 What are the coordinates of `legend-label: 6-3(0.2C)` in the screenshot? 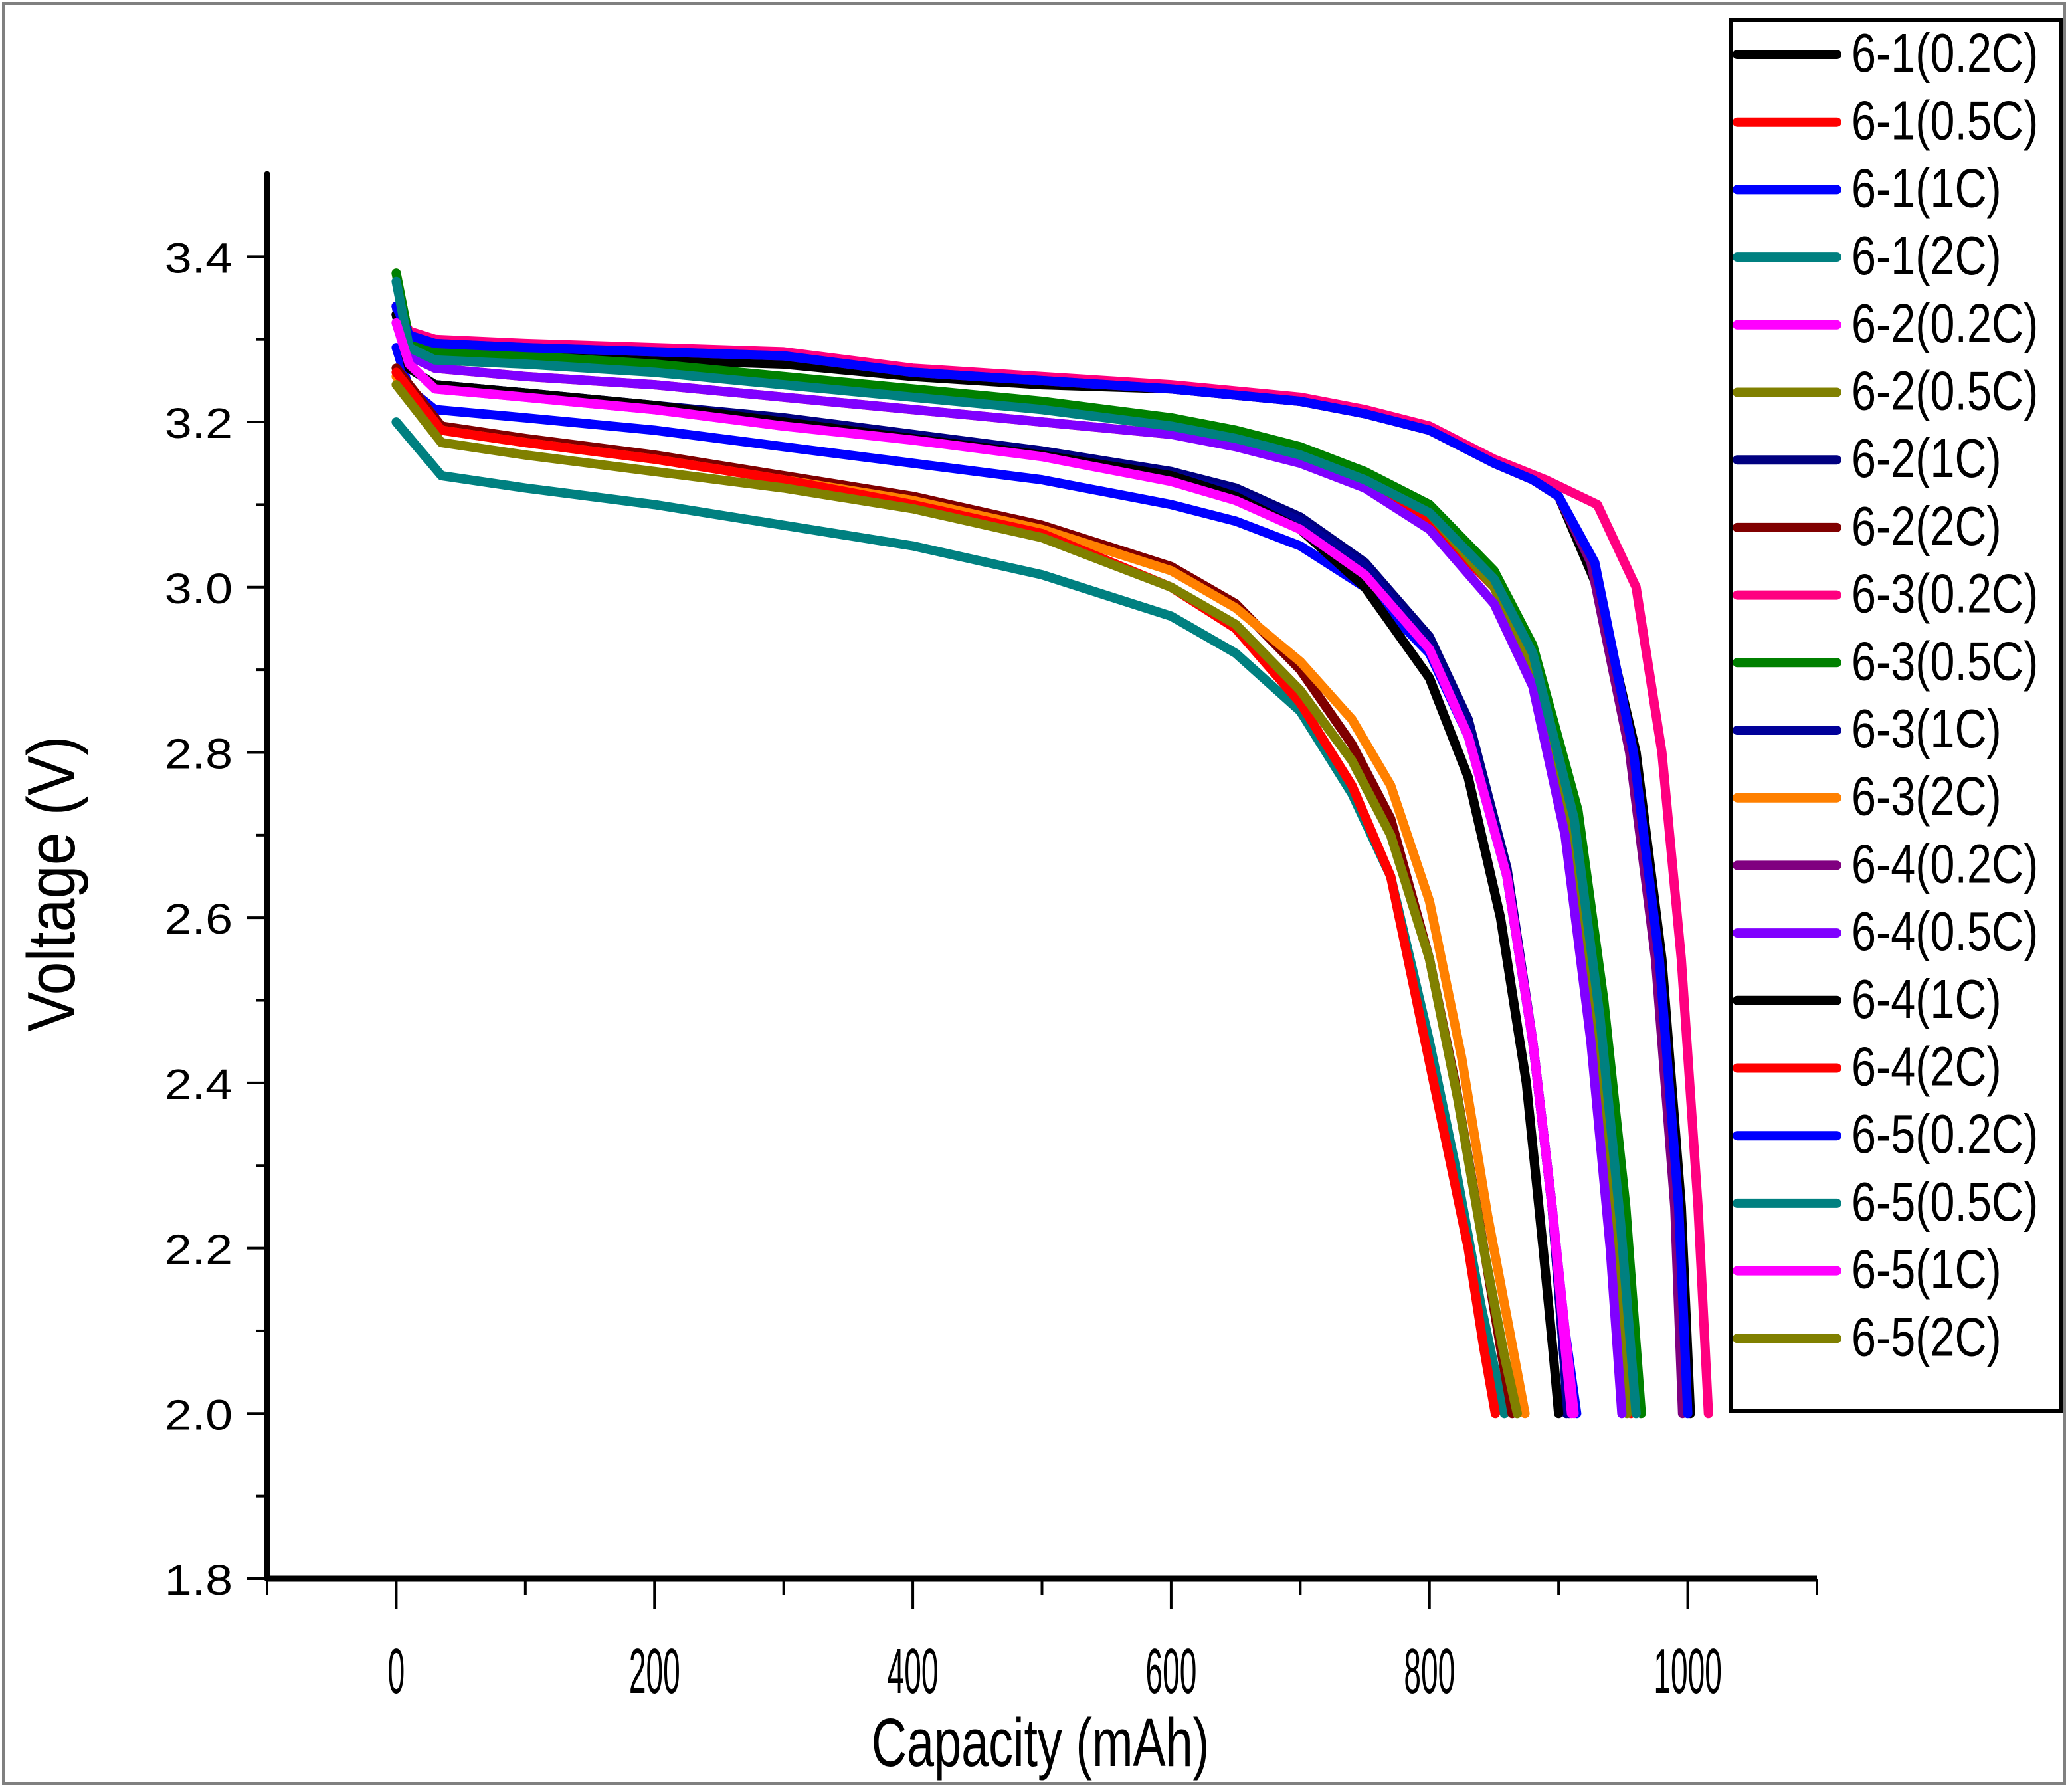 It's located at (1944, 594).